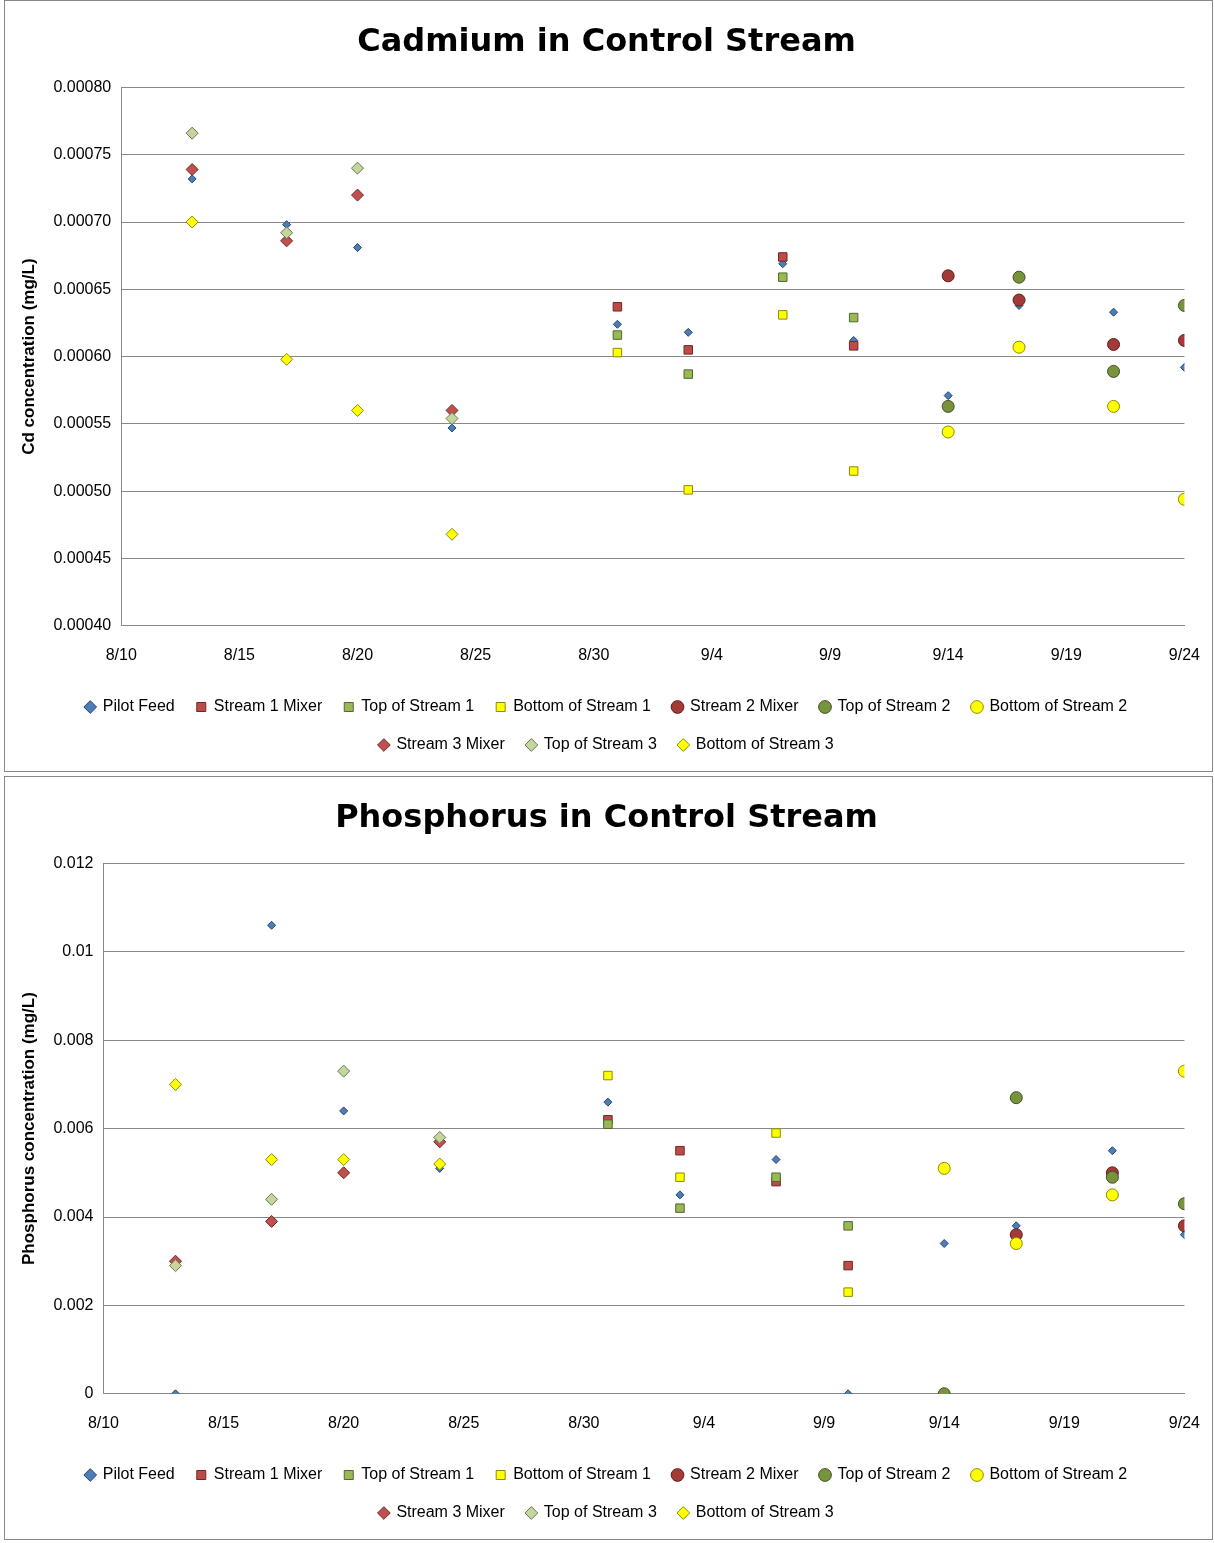 This screenshot has width=1215, height=1543. What do you see at coordinates (82, 221) in the screenshot?
I see `y-tick-label: 0.00070` at bounding box center [82, 221].